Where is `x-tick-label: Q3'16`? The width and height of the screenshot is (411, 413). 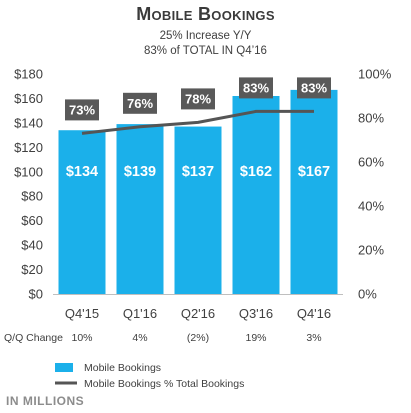 x-tick-label: Q3'16 is located at coordinates (256, 313).